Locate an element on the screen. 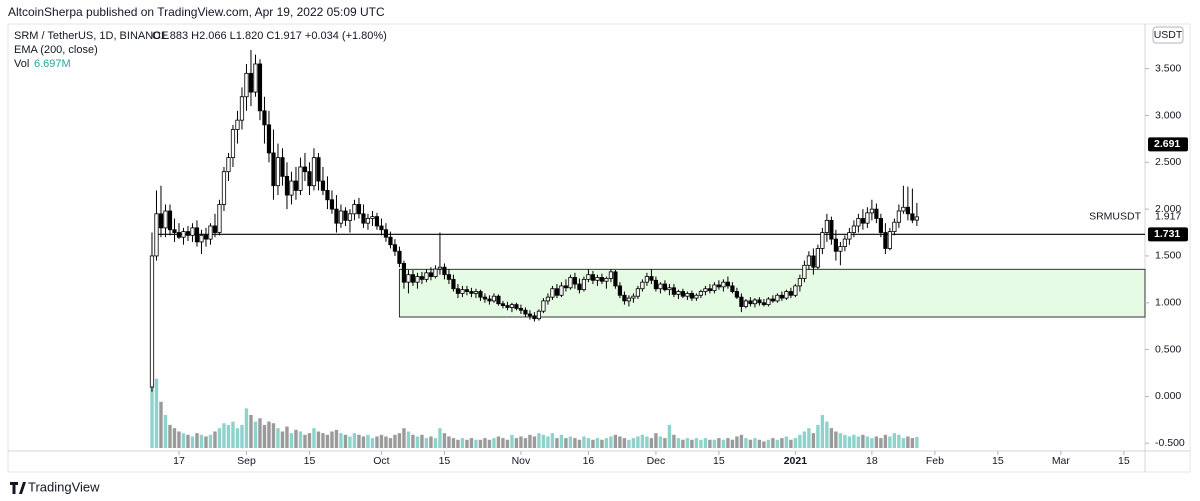  y-tick-label: 2.500 is located at coordinates (1168, 162).